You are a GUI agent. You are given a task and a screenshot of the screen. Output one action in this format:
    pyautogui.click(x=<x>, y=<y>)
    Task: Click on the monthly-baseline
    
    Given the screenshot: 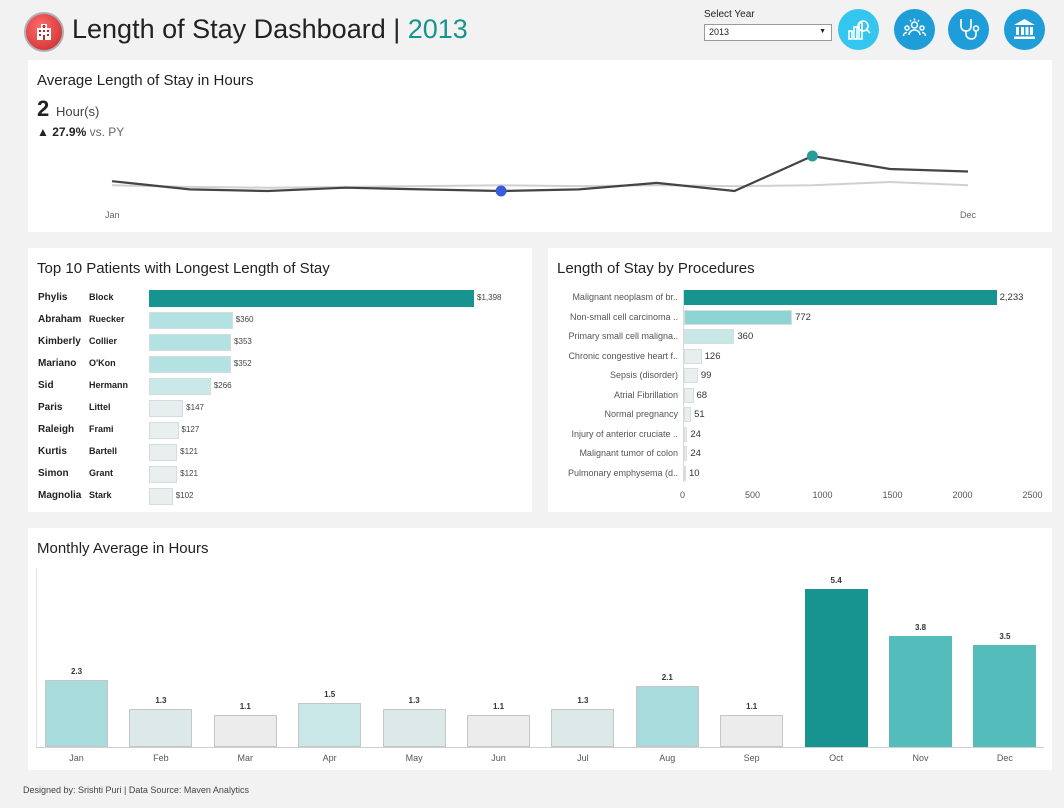 What is the action you would take?
    pyautogui.click(x=540, y=747)
    